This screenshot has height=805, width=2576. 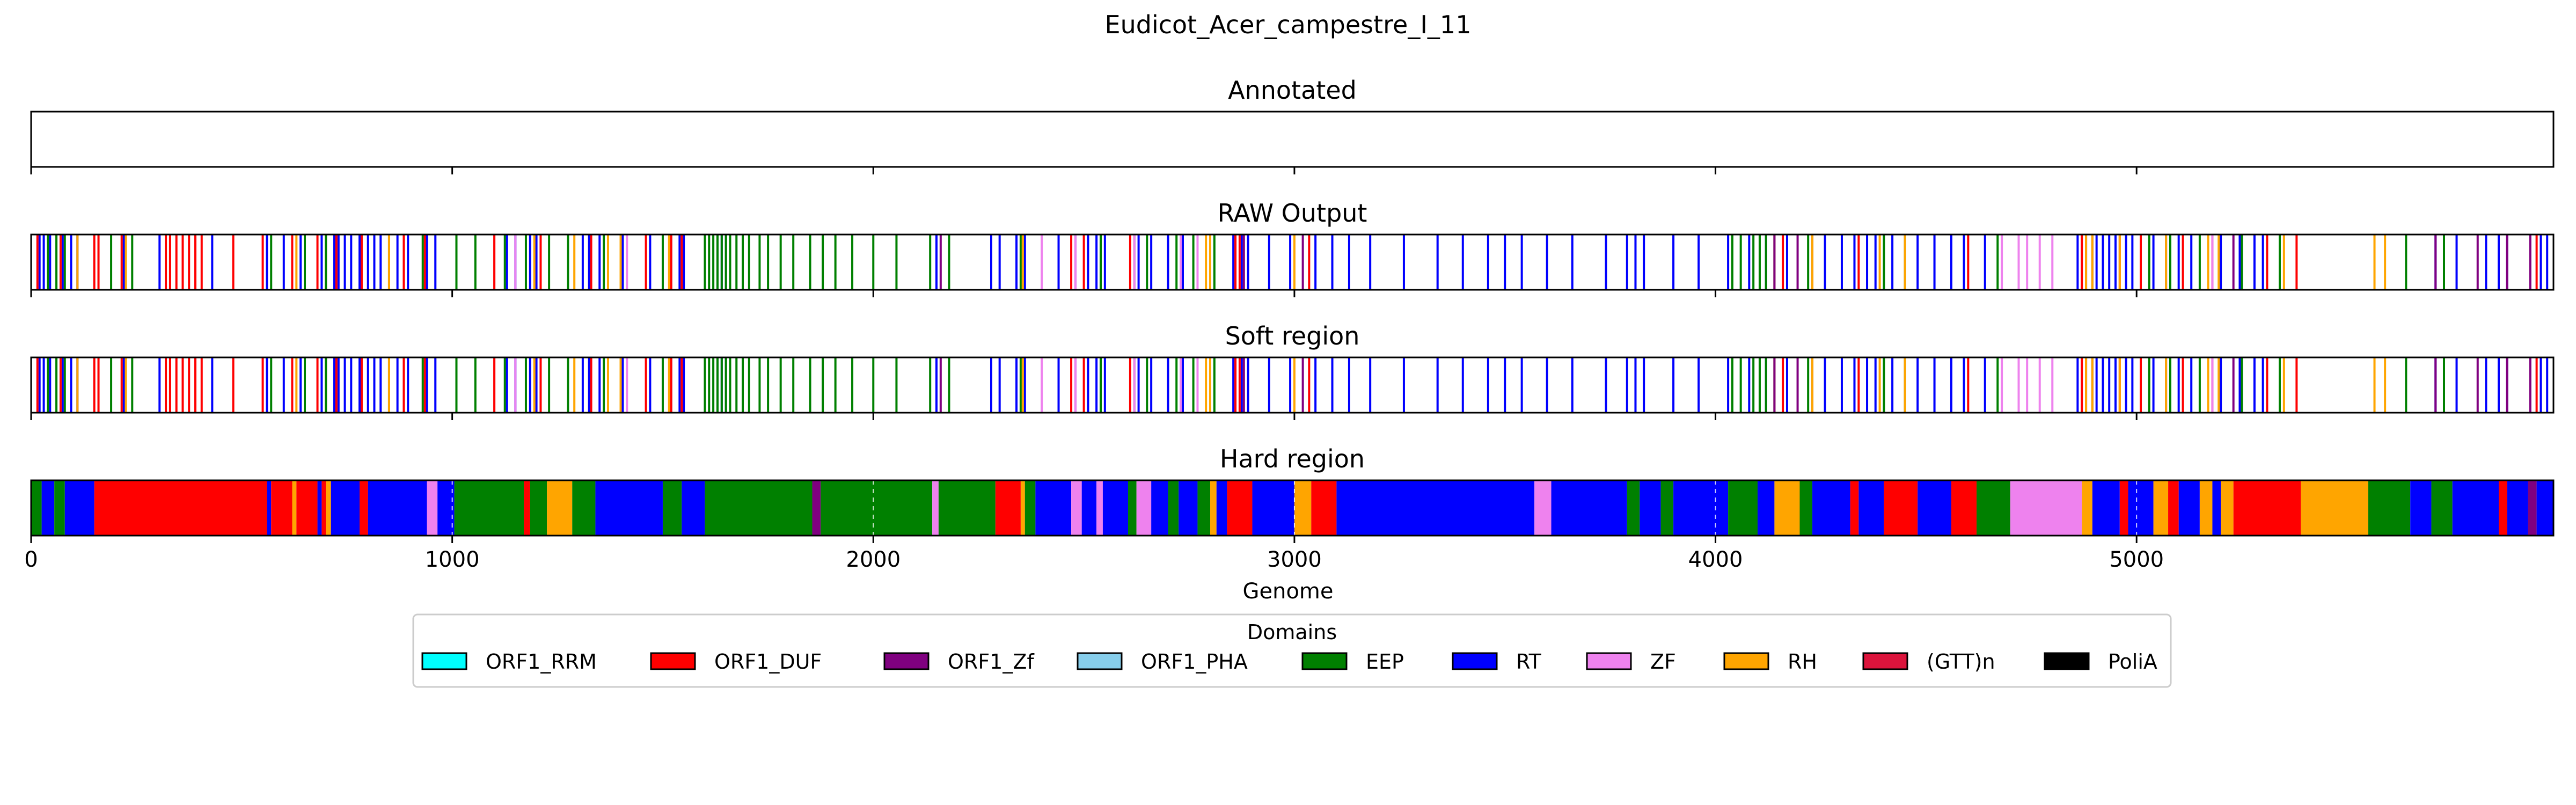 What do you see at coordinates (873, 559) in the screenshot?
I see `x-tick-label: 2000` at bounding box center [873, 559].